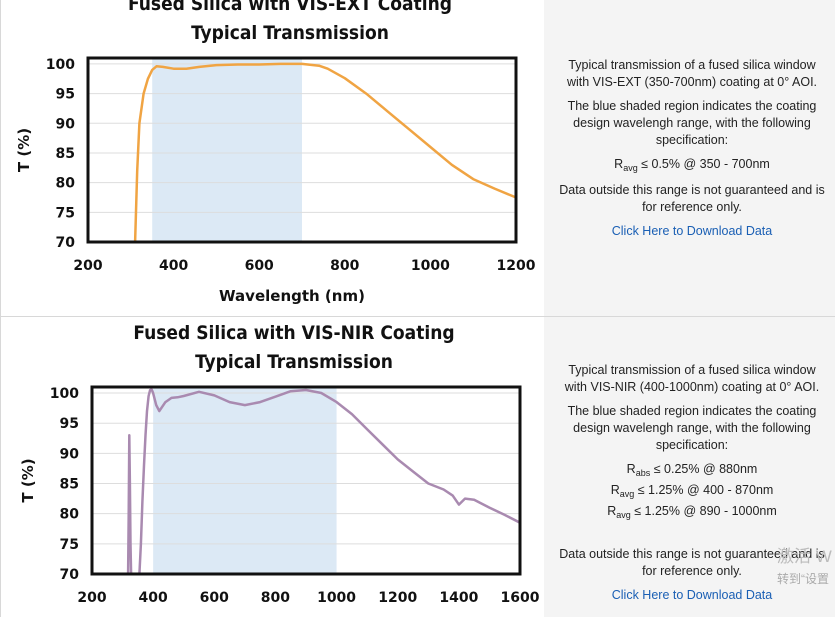  I want to click on chart-title: Fused Silica with VIS-NIR Coating, so click(293, 333).